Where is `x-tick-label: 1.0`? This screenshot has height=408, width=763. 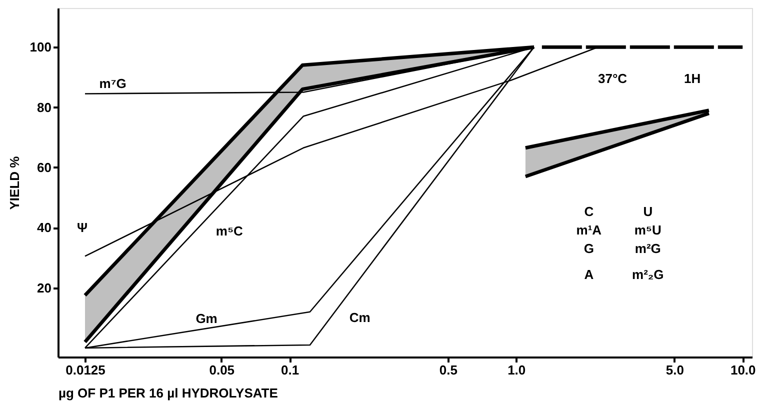
x-tick-label: 1.0 is located at coordinates (517, 370).